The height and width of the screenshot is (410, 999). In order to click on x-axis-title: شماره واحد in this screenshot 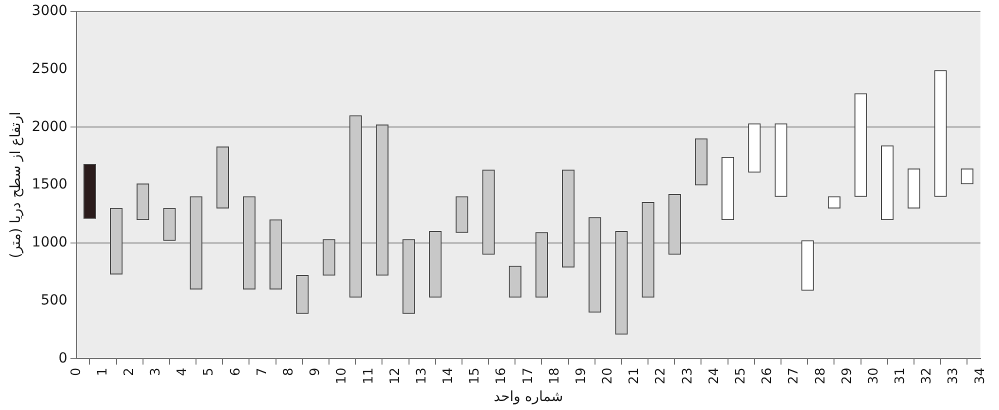, I will do `click(529, 397)`.